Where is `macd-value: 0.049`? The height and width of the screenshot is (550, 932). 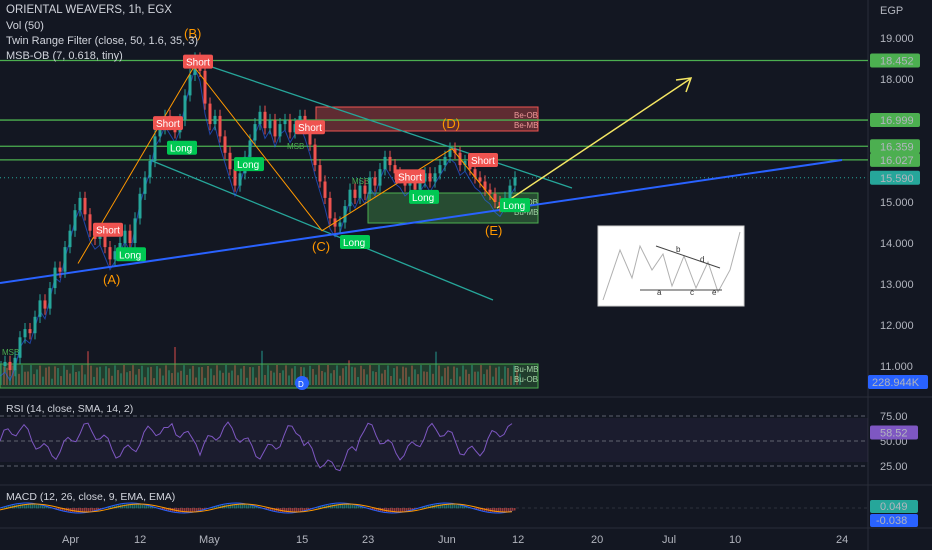
macd-value: 0.049 is located at coordinates (894, 507).